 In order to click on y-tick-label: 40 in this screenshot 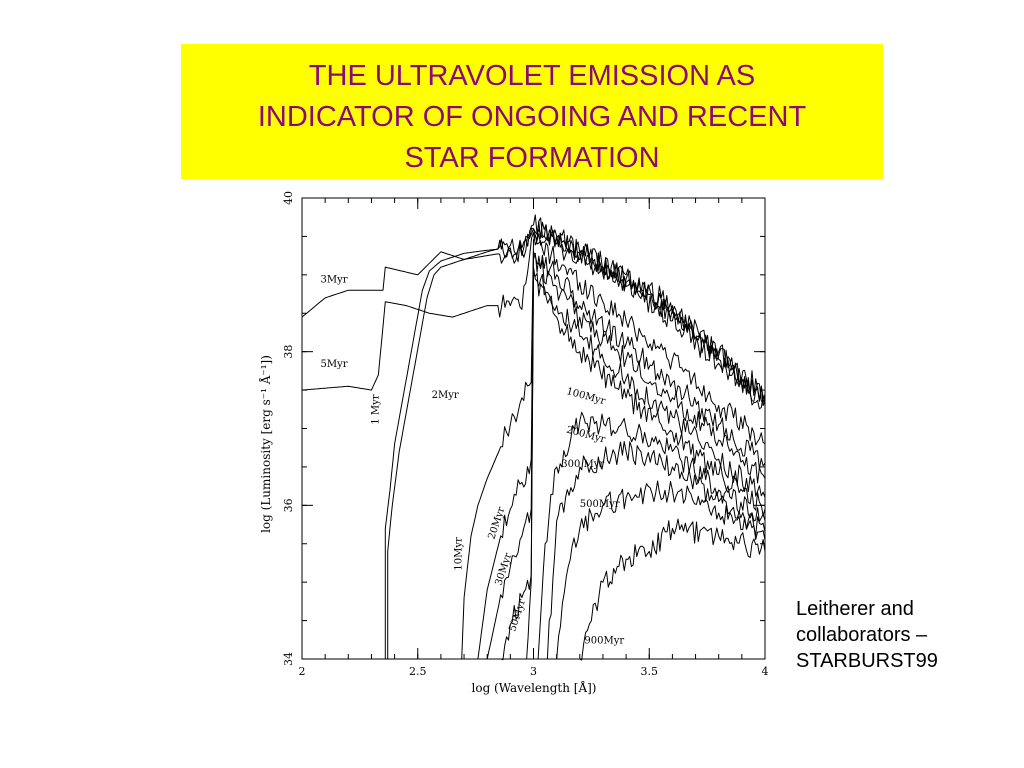, I will do `click(288, 198)`.